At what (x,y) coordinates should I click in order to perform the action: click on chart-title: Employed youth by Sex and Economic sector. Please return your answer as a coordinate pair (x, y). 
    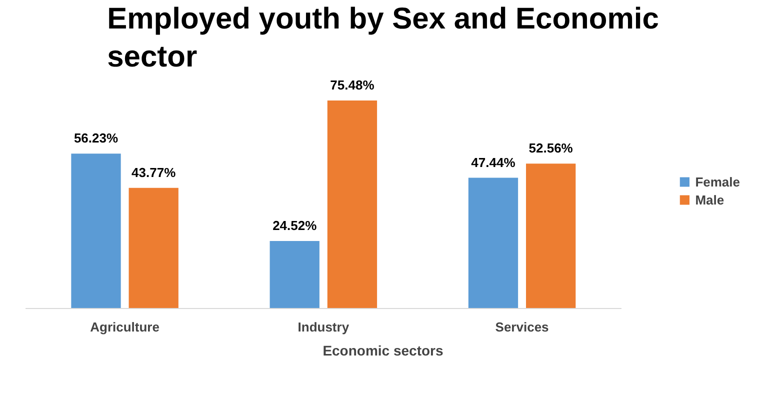
    Looking at the image, I should click on (383, 38).